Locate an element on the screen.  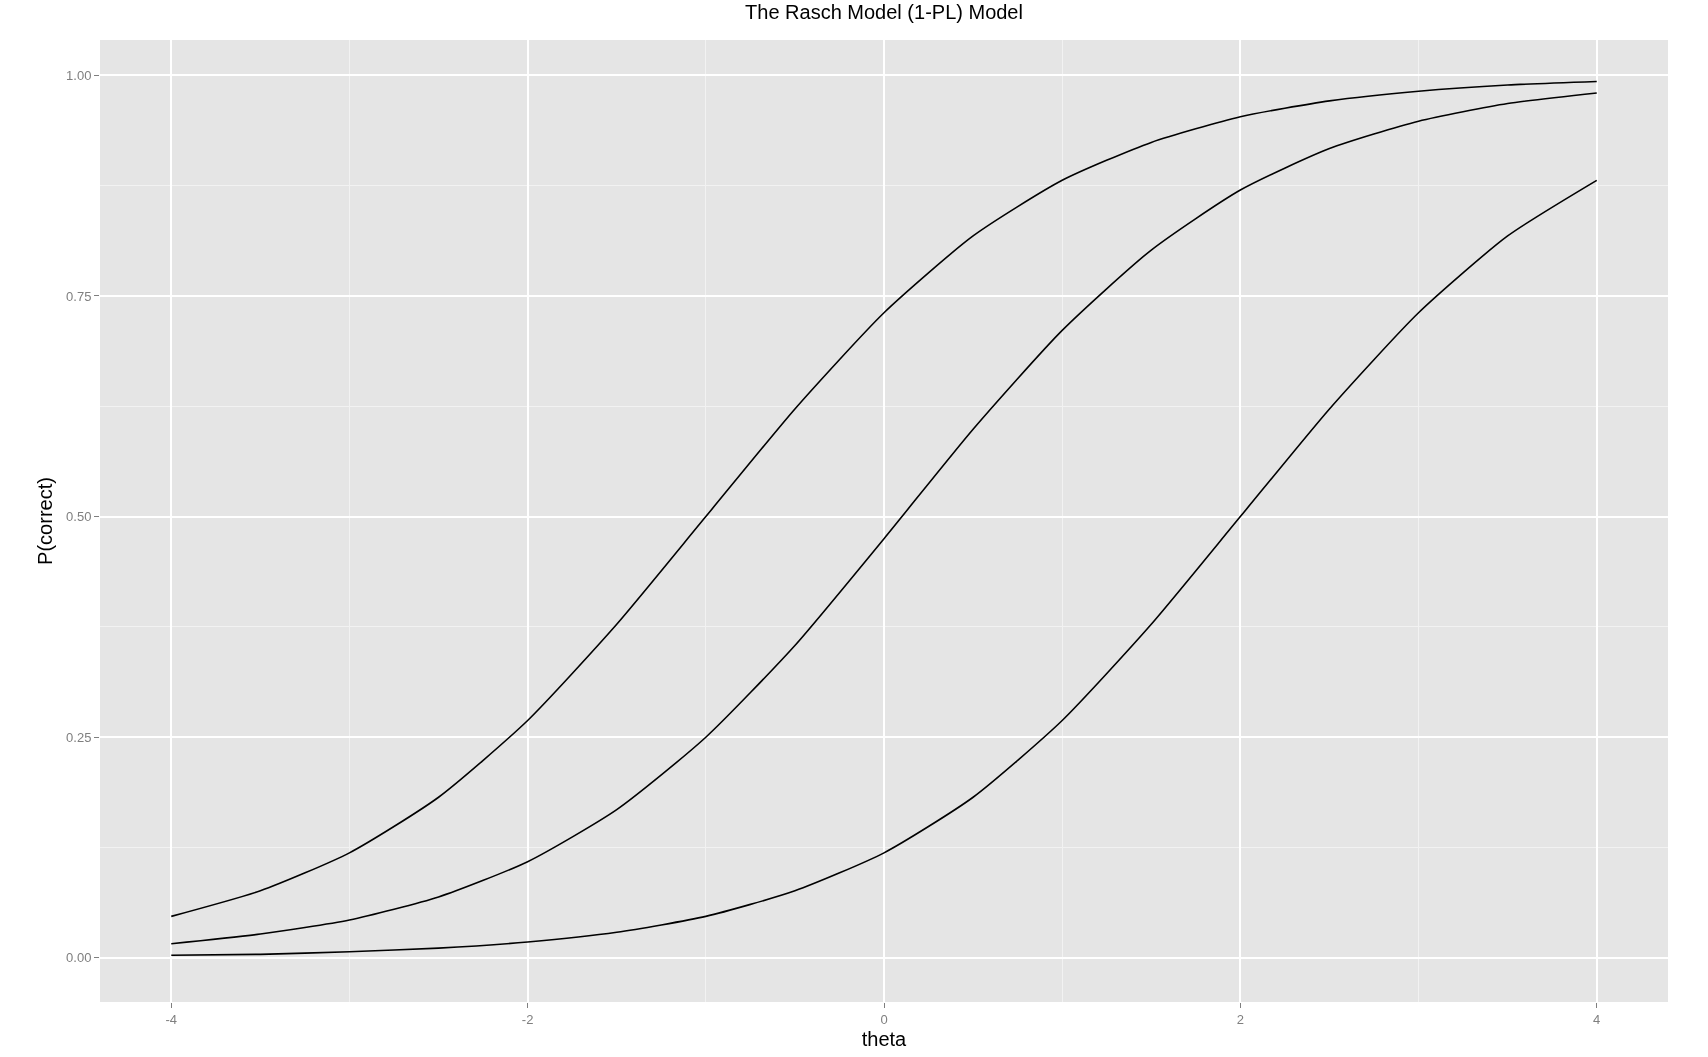
x-axis-title: theta is located at coordinates (884, 1039).